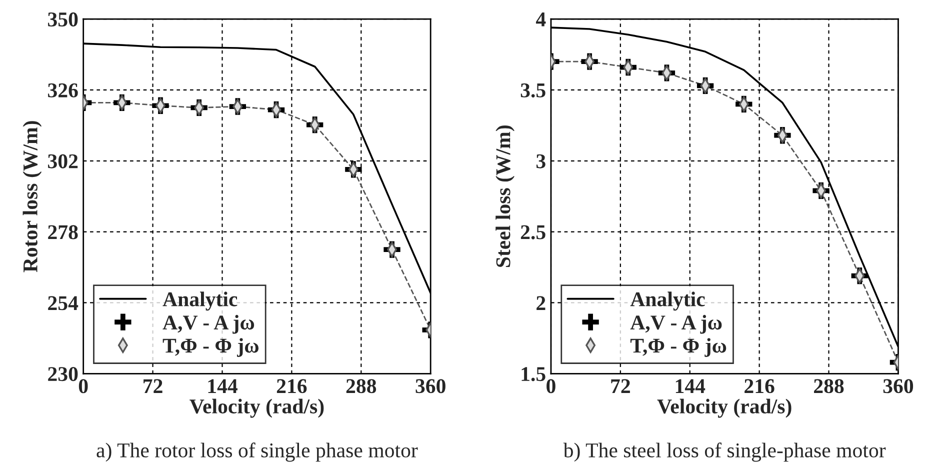 The width and height of the screenshot is (926, 476). What do you see at coordinates (533, 90) in the screenshot?
I see `y-tick-label: 3.5` at bounding box center [533, 90].